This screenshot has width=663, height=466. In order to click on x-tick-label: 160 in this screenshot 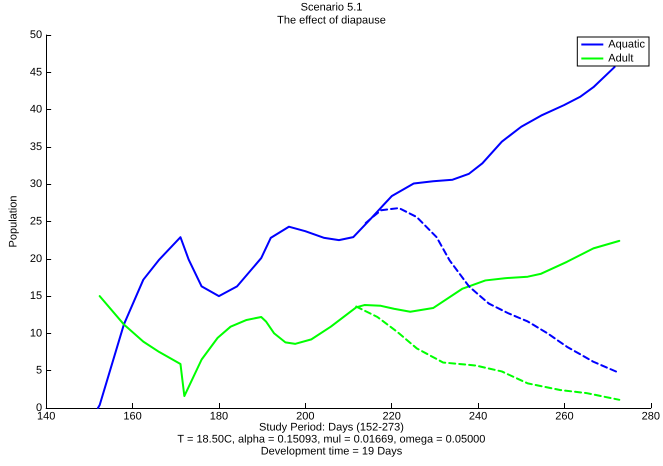, I will do `click(132, 416)`.